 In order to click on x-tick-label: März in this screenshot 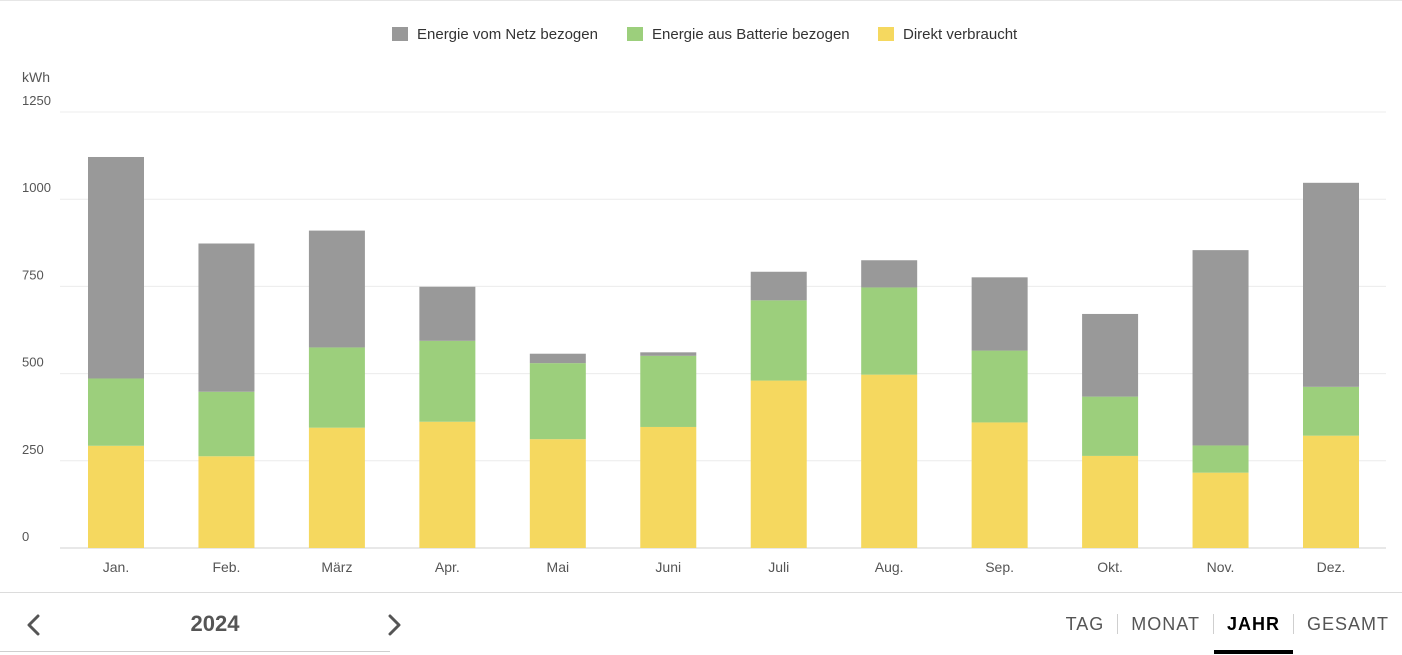, I will do `click(336, 567)`.